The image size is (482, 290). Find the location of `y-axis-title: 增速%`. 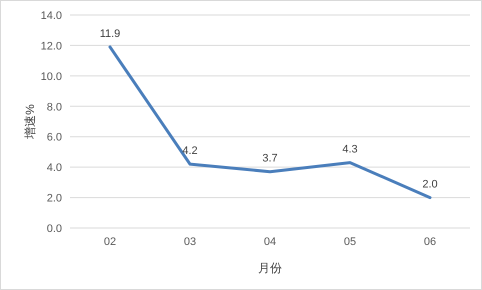

y-axis-title: 增速% is located at coordinates (30, 122).